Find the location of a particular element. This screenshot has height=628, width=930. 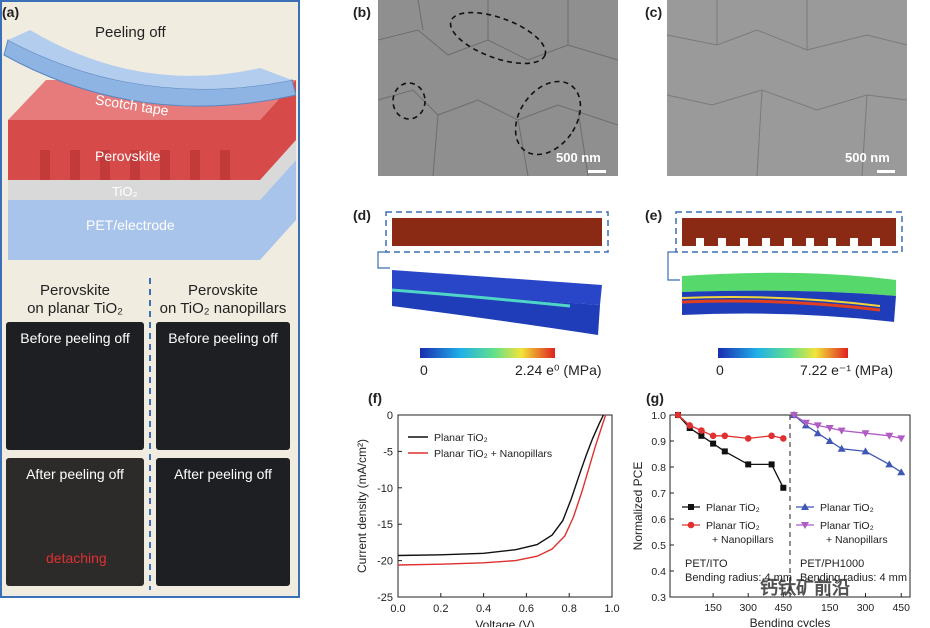

y-tick-label: 0.6 is located at coordinates (658, 520).